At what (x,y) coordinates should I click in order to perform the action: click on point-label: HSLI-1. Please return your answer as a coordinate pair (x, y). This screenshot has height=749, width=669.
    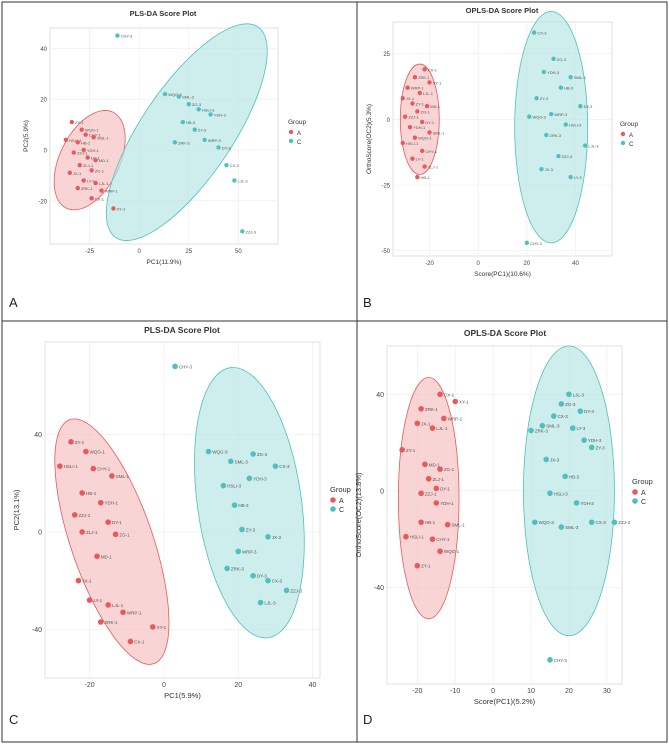
    Looking at the image, I should click on (71, 466).